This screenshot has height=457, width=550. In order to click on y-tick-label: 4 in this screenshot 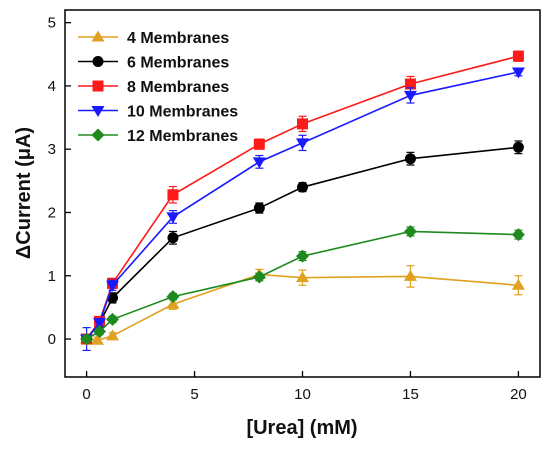, I will do `click(52, 86)`.